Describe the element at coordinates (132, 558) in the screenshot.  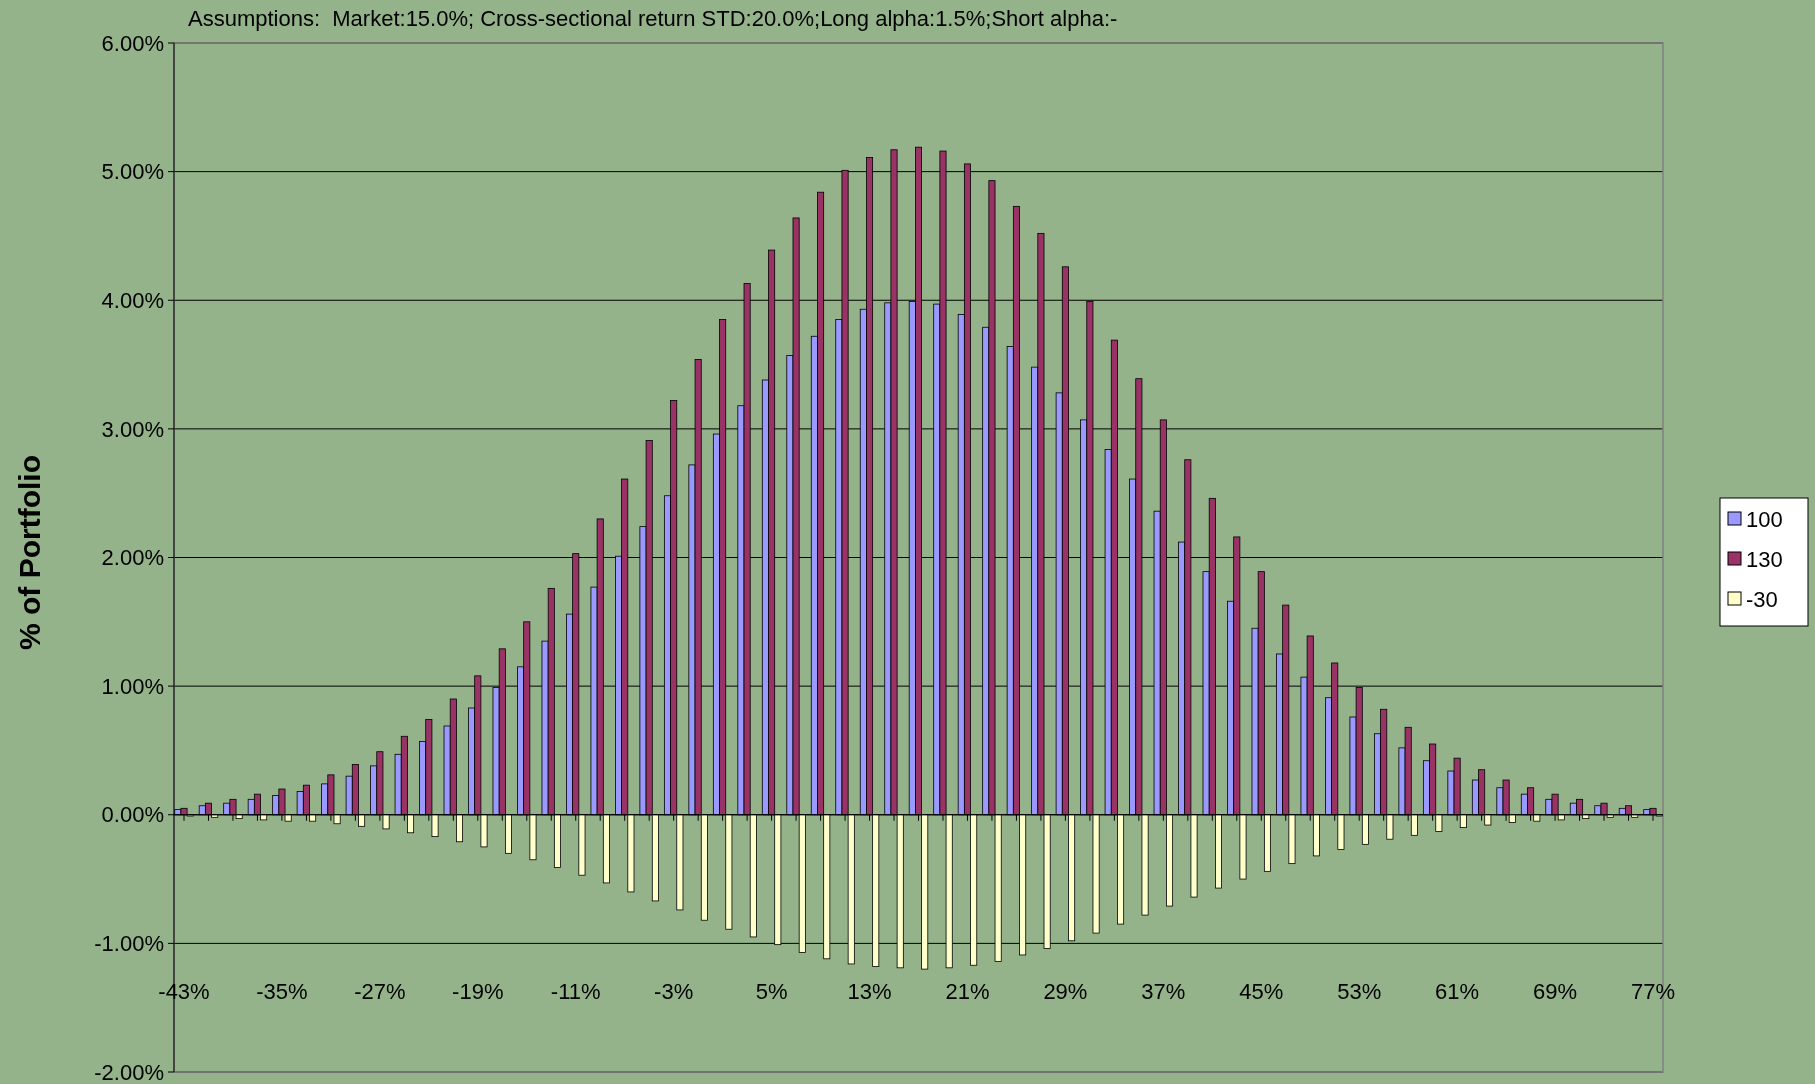
I see `y-tick-label: 2.00%` at that location.